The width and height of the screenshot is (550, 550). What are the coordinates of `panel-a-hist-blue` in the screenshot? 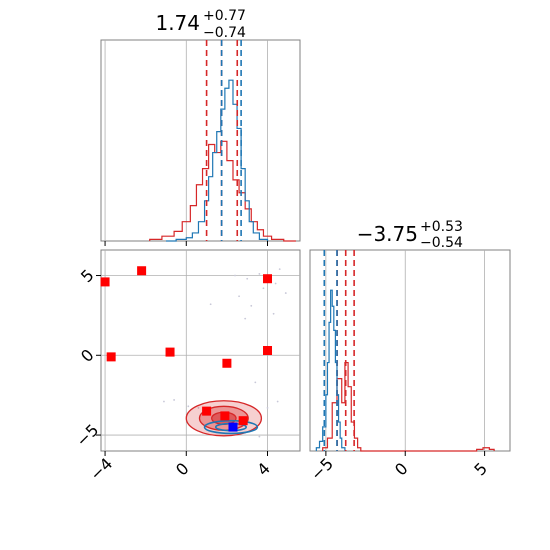 It's located at (217, 160).